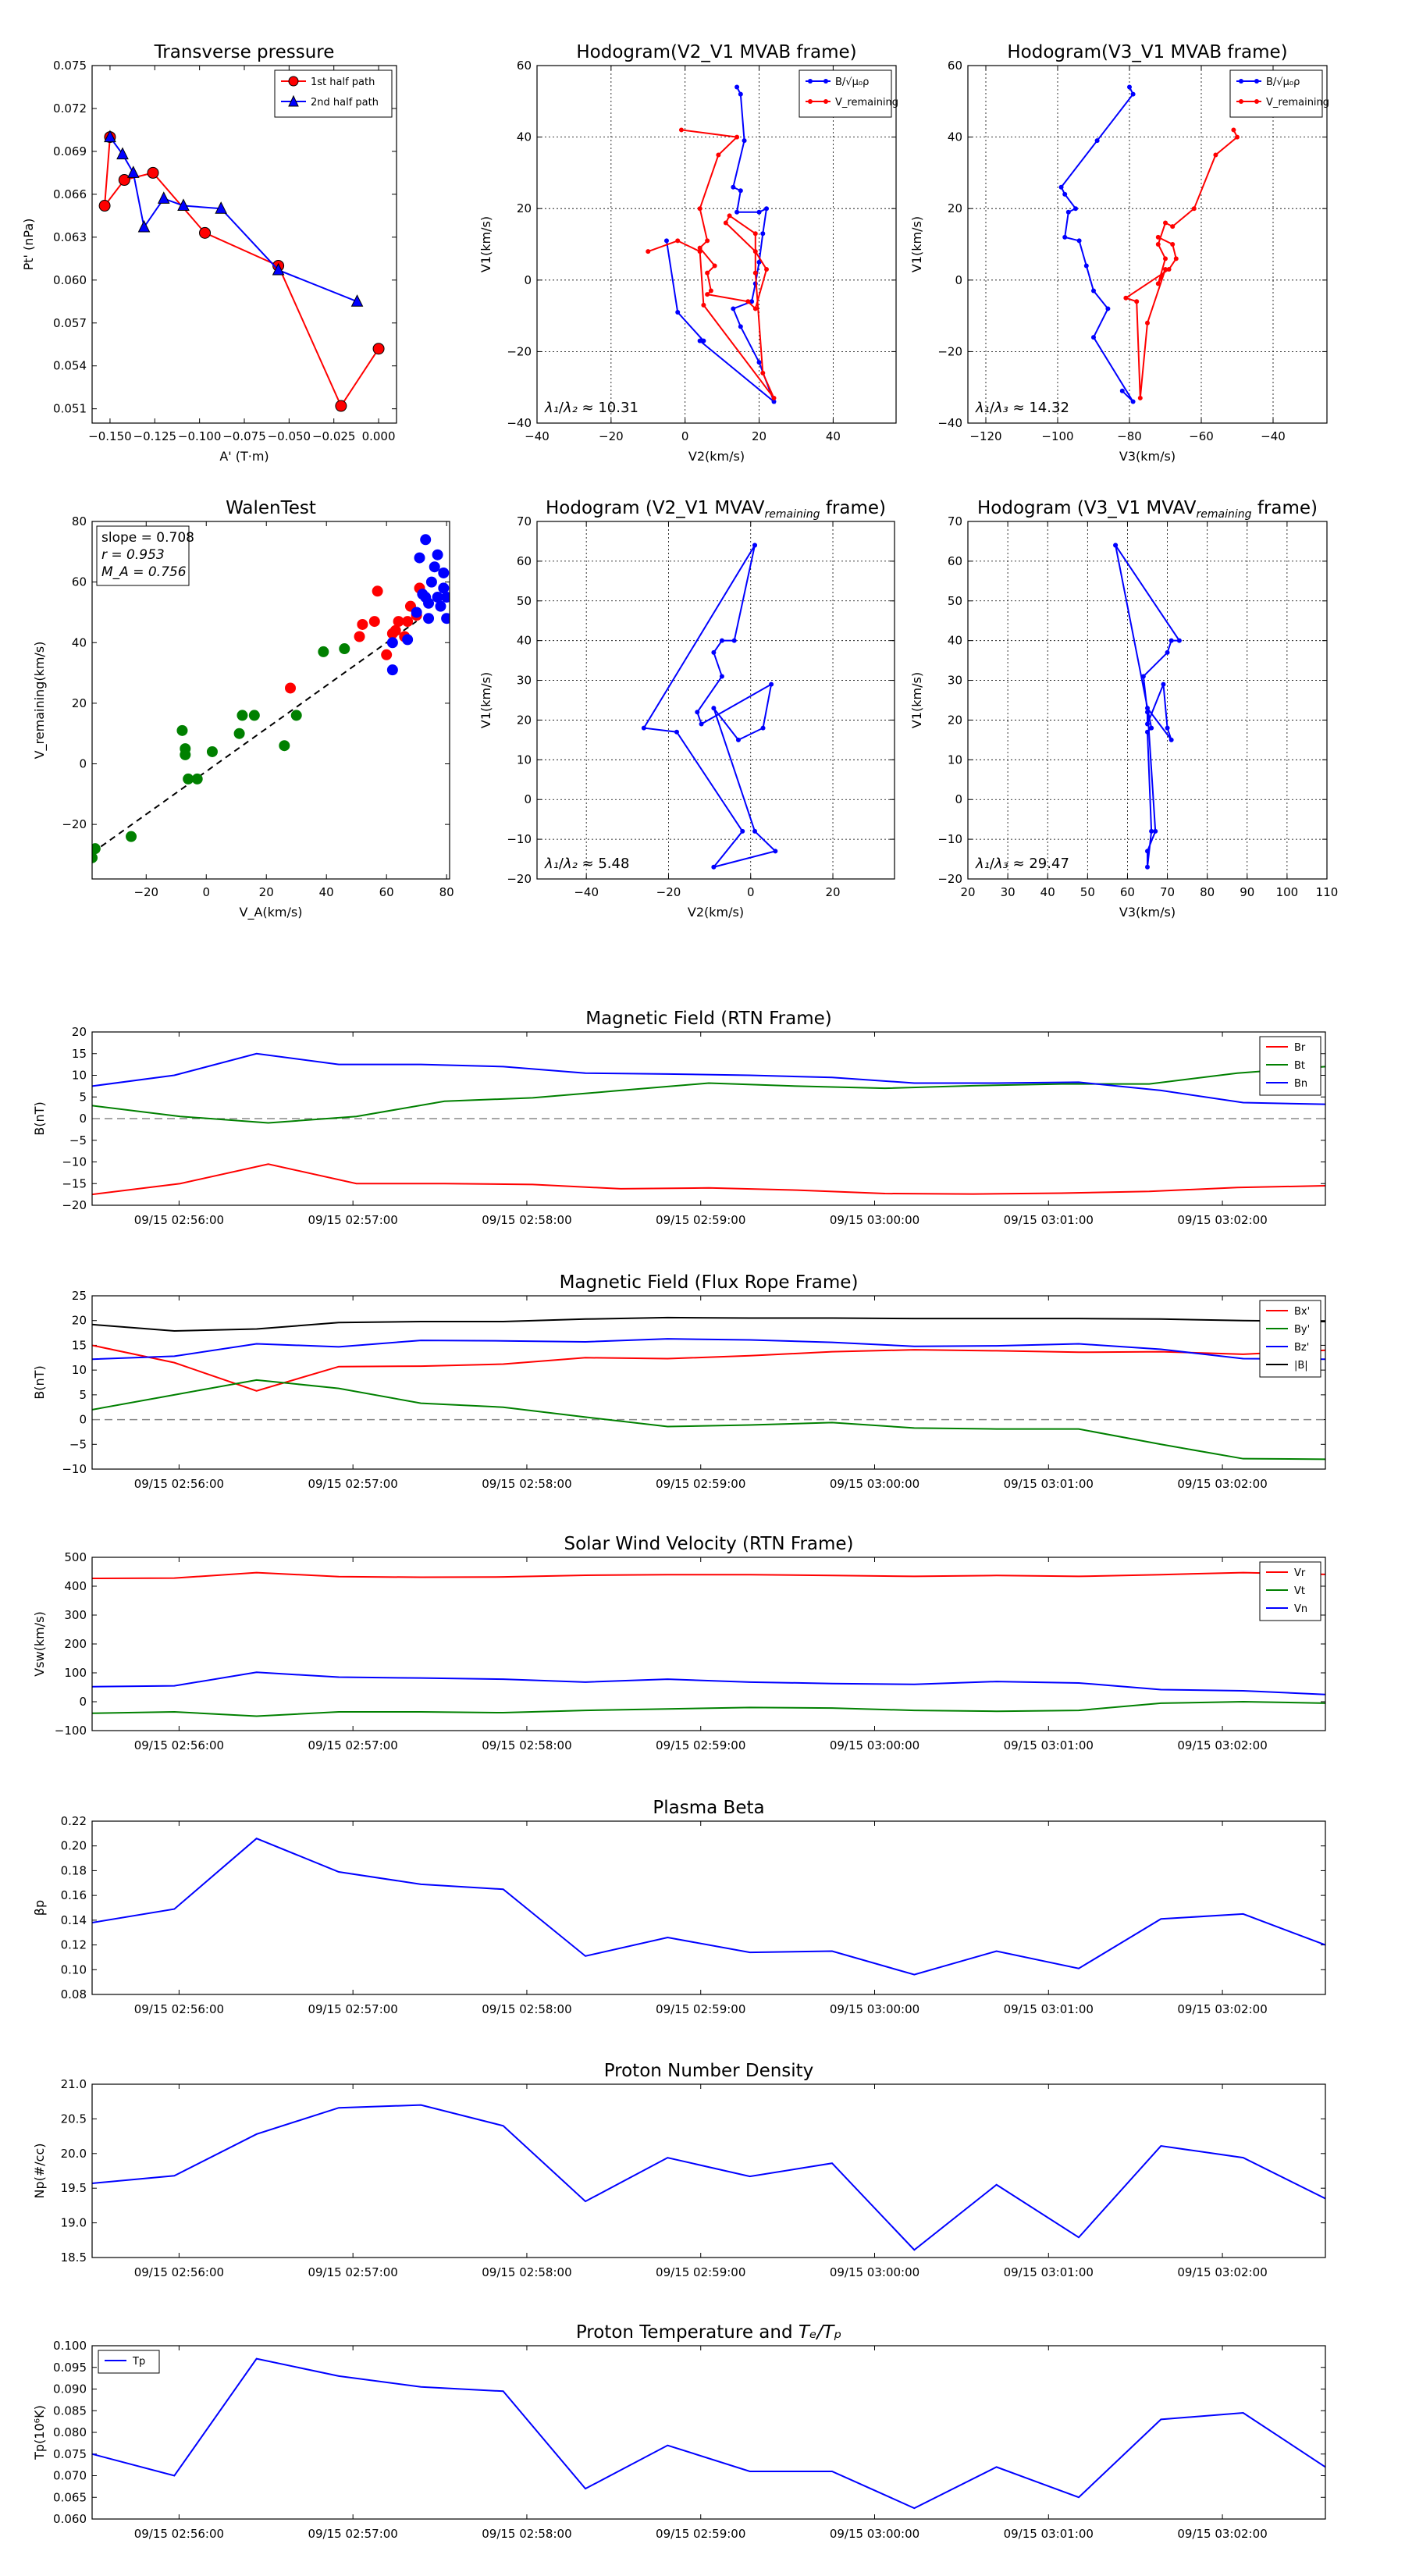  Describe the element at coordinates (833, 436) in the screenshot. I see `x-tick-label: 40` at that location.